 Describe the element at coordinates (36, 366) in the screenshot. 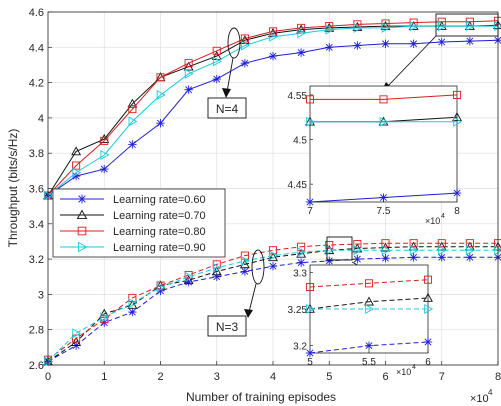

I see `y-tick-label: 2.6` at that location.